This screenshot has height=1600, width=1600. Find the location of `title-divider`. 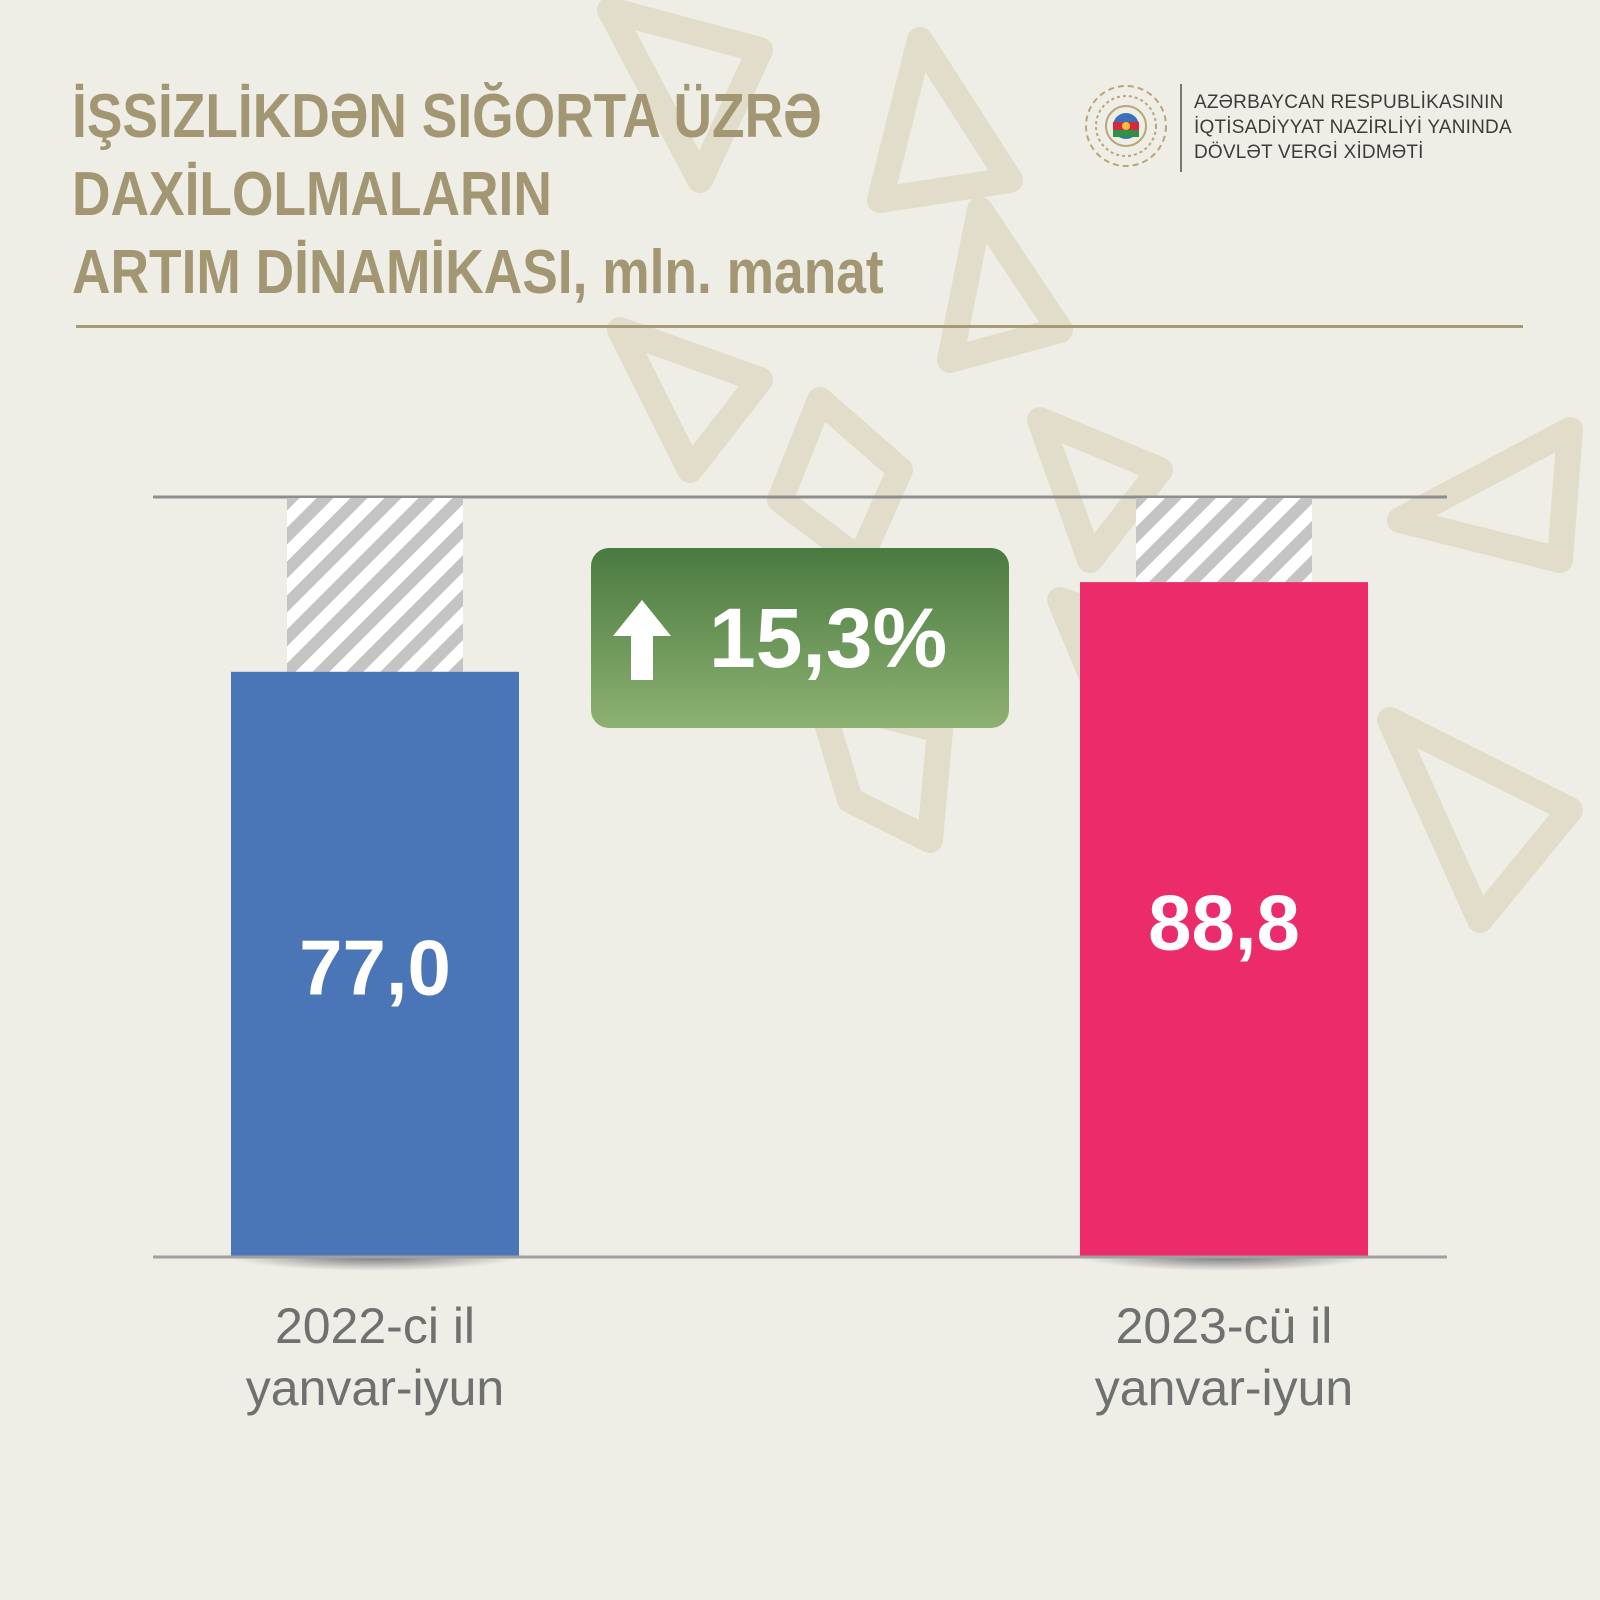

title-divider is located at coordinates (799, 326).